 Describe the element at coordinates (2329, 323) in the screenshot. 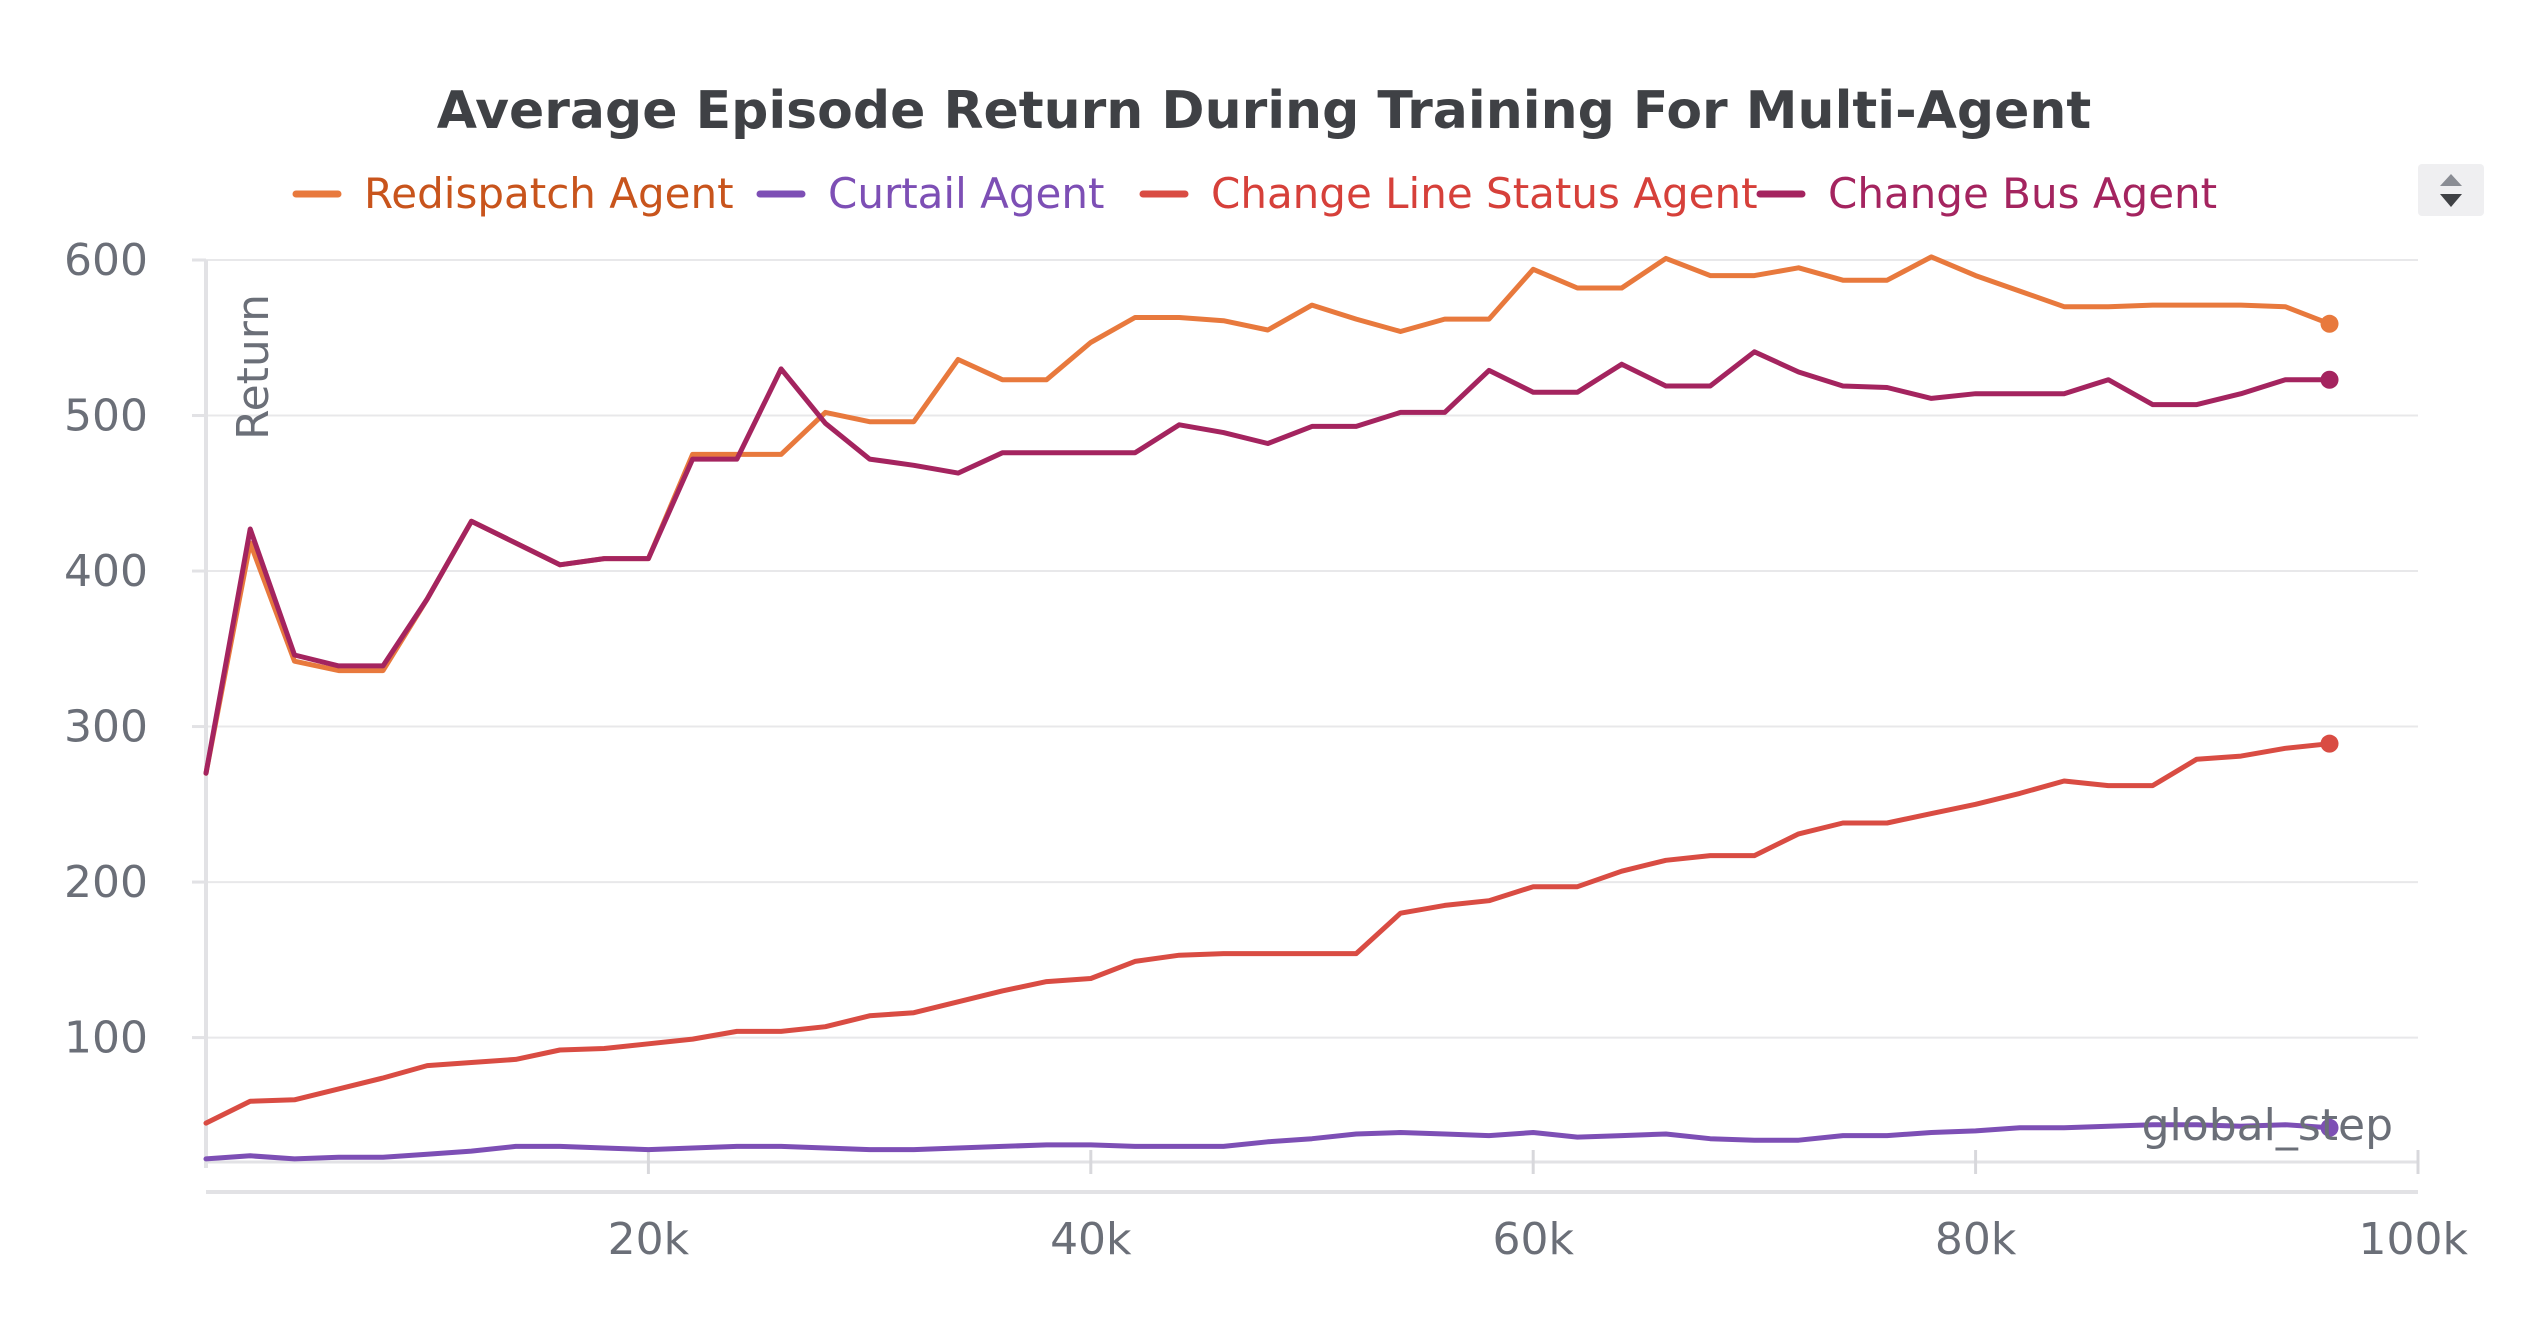

I see `series-end-point-redispatch-agent` at that location.